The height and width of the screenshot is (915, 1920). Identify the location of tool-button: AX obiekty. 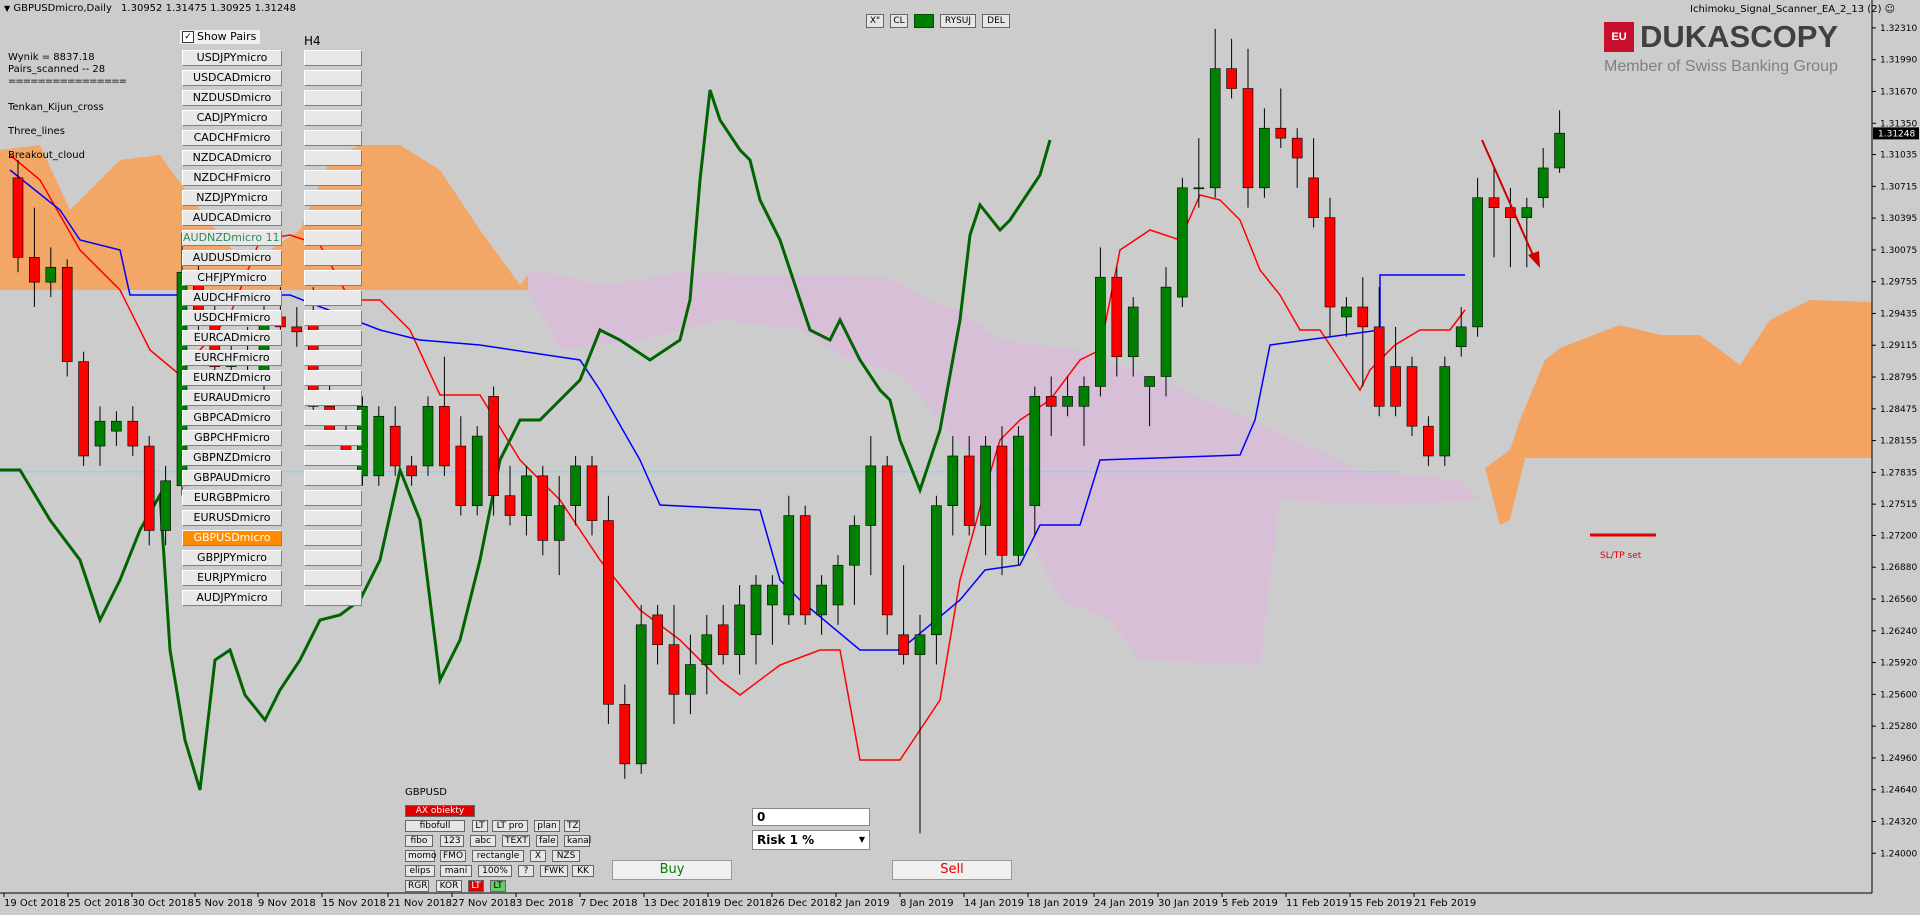
(440, 811).